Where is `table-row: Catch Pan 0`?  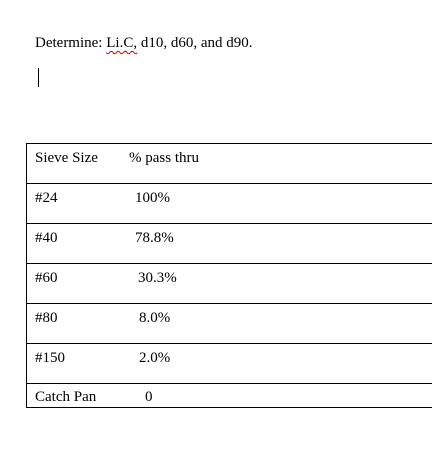
table-row: Catch Pan 0 is located at coordinates (229, 396).